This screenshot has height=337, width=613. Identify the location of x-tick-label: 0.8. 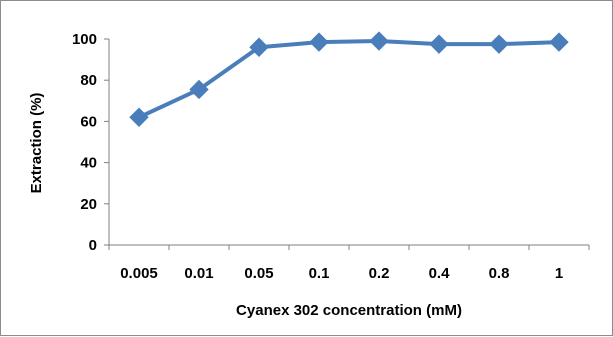
(499, 273).